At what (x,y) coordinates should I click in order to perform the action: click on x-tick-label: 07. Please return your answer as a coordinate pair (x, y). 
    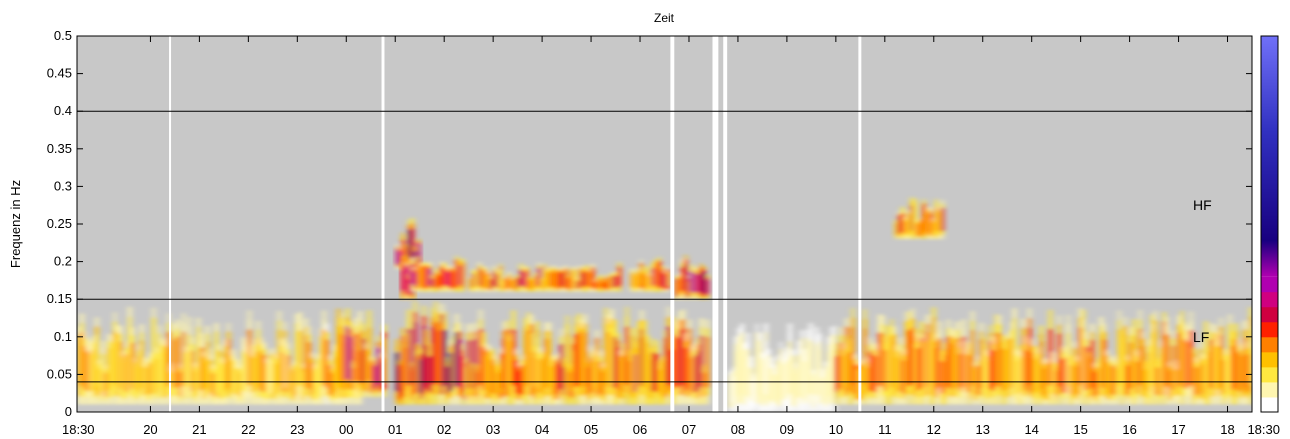
    Looking at the image, I should click on (689, 429).